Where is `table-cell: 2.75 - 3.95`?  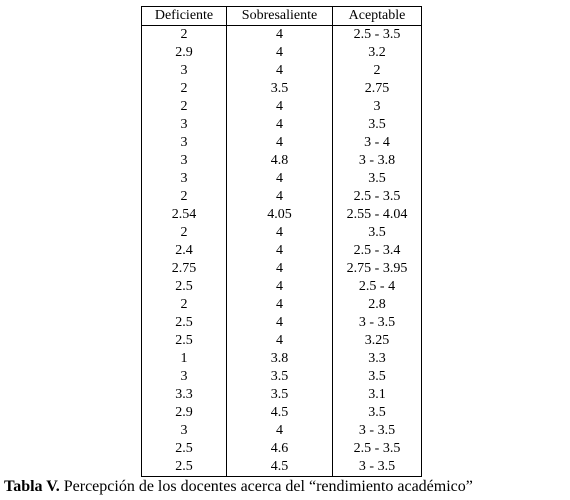
table-cell: 2.75 - 3.95 is located at coordinates (377, 269).